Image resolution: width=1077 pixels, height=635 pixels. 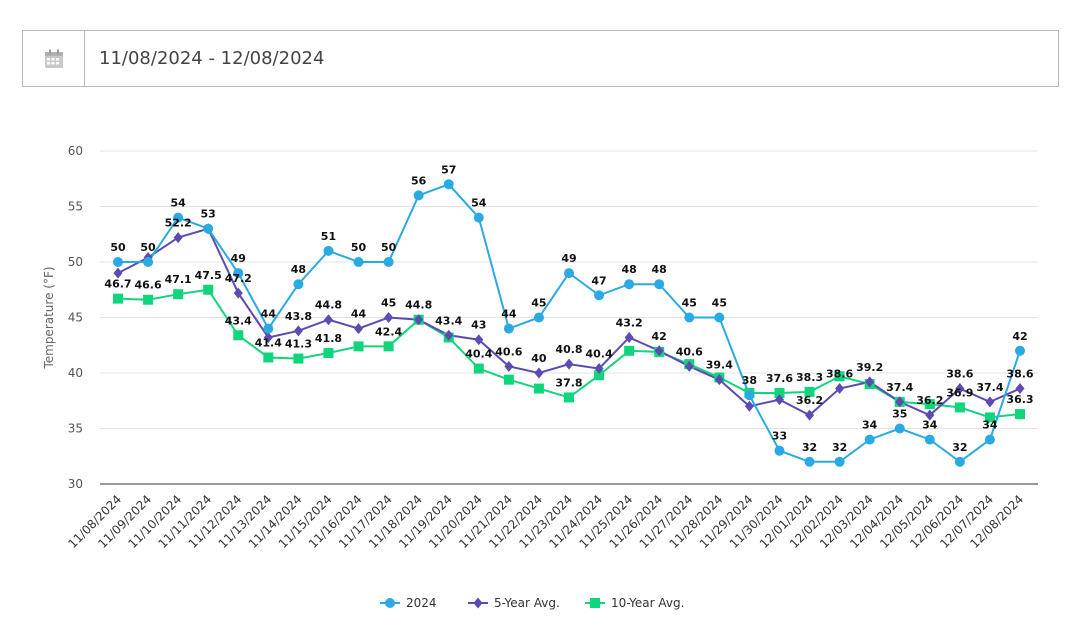 I want to click on date-range-text: 11/08/2024 - 12/08/2024, so click(x=212, y=58).